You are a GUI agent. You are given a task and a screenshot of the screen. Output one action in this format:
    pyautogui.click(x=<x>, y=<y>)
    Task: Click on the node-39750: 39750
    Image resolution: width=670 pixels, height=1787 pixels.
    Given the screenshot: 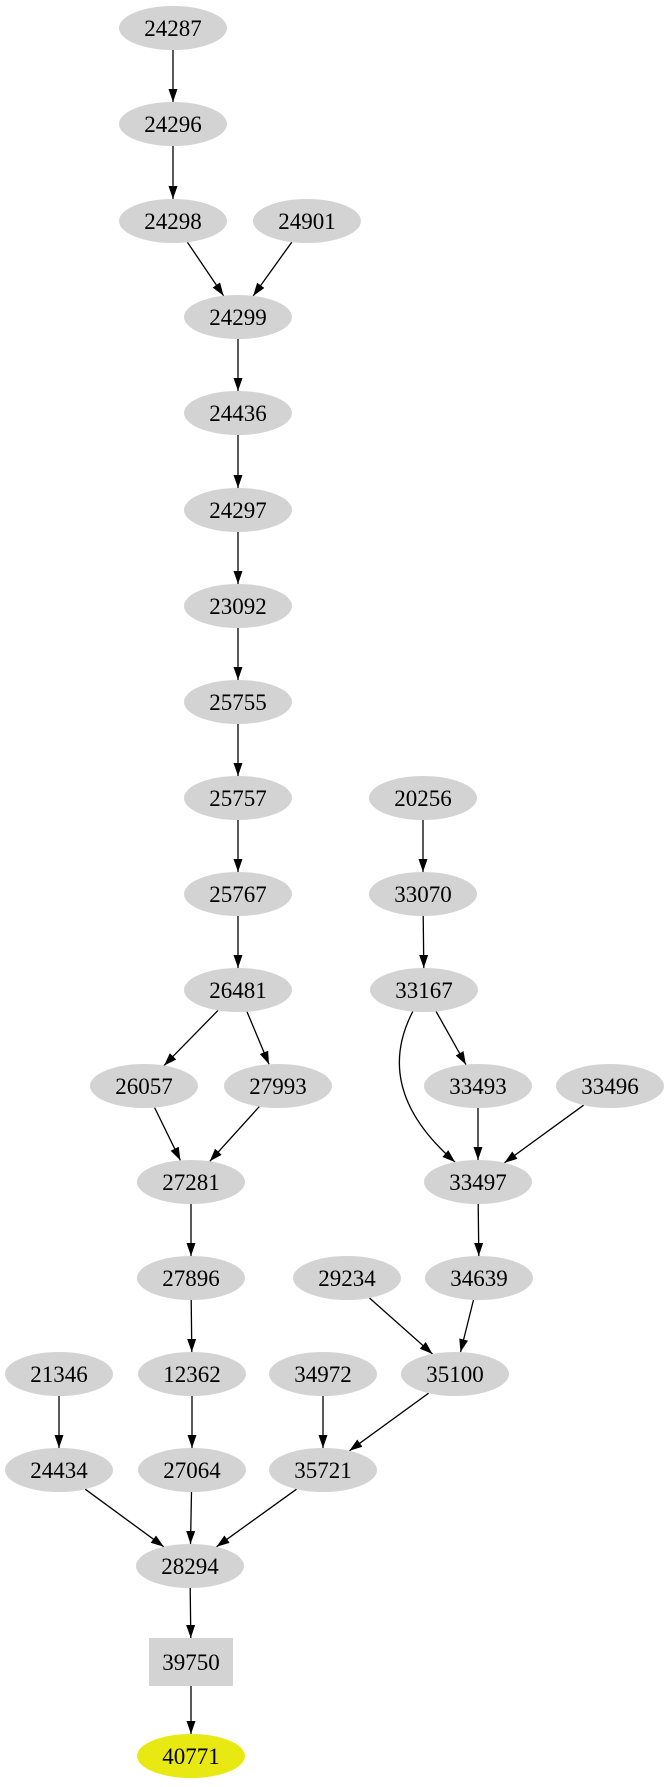 What is the action you would take?
    pyautogui.click(x=191, y=1662)
    